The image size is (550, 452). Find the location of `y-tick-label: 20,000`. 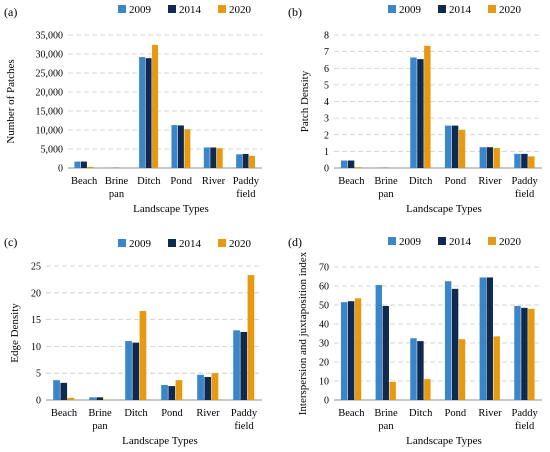

y-tick-label: 20,000 is located at coordinates (50, 93).